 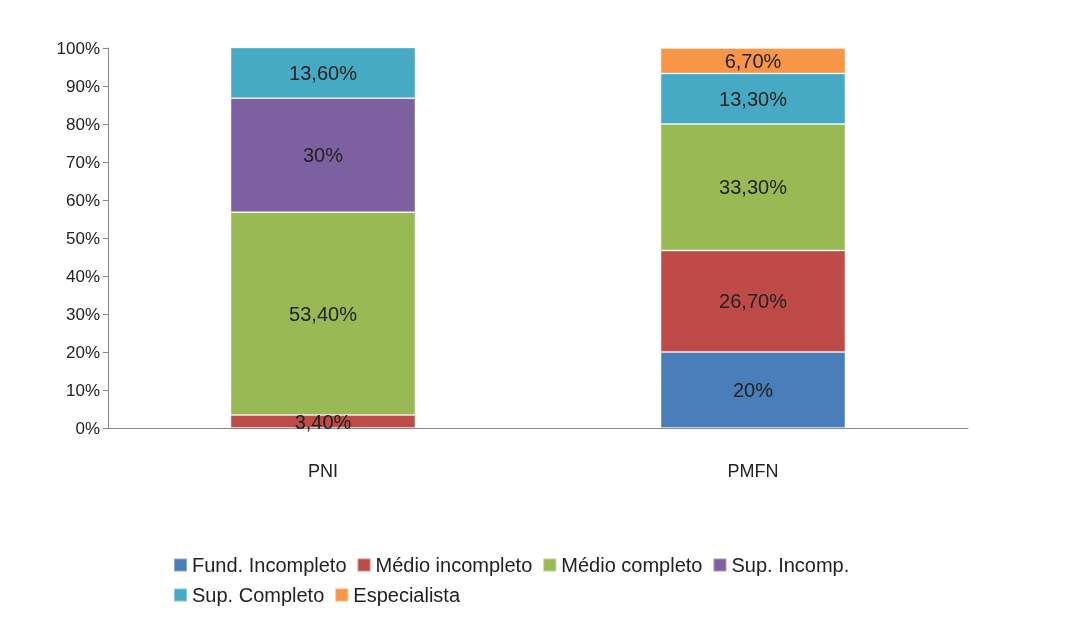 I want to click on y-tick-label: 60%, so click(x=82, y=200).